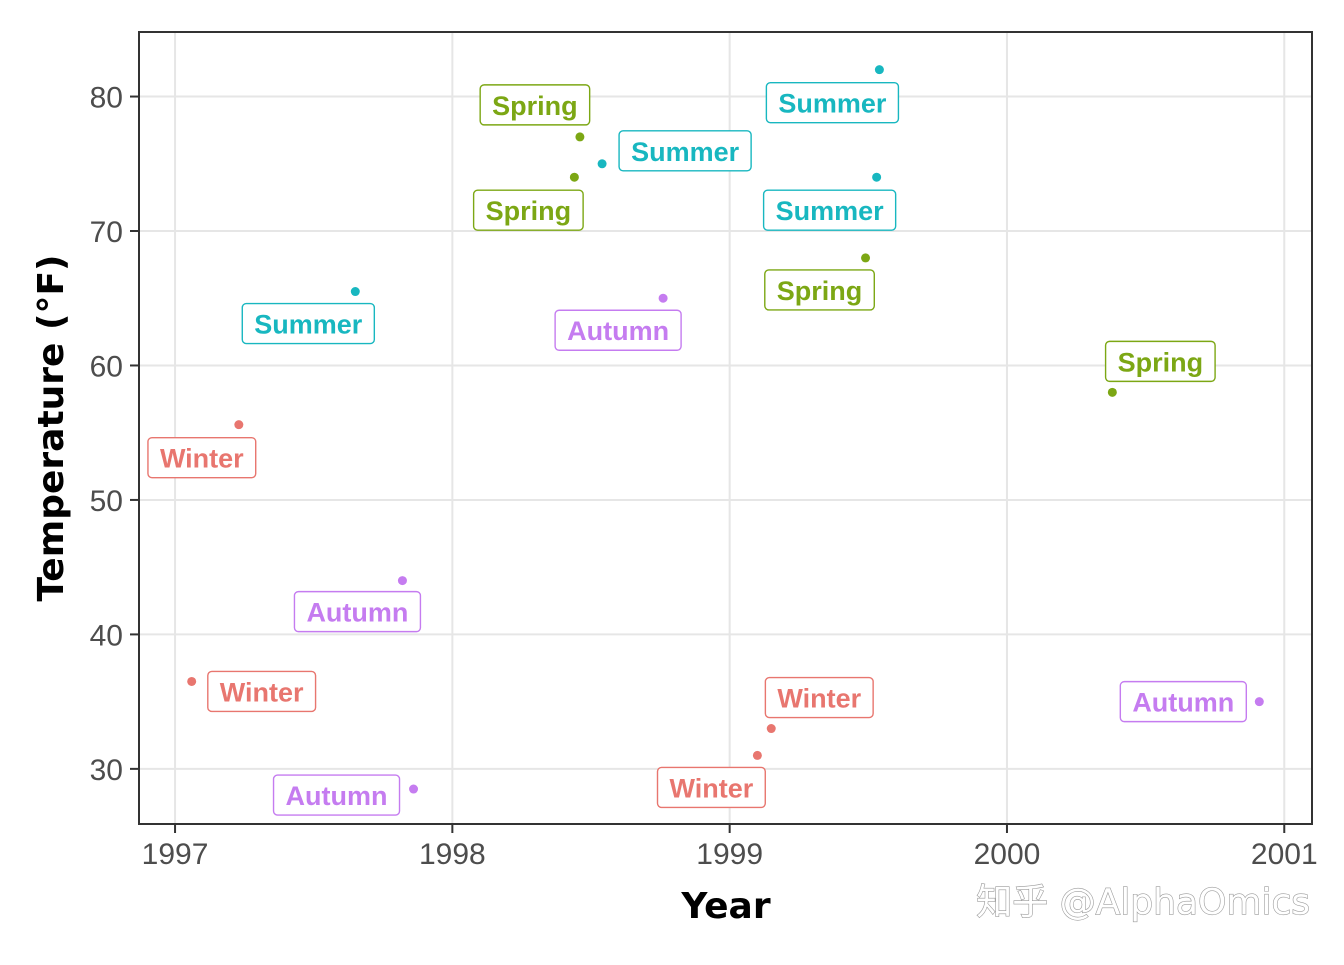 This screenshot has width=1344, height=965. Describe the element at coordinates (51, 428) in the screenshot. I see `y-axis-title: Temperature (°F)` at that location.